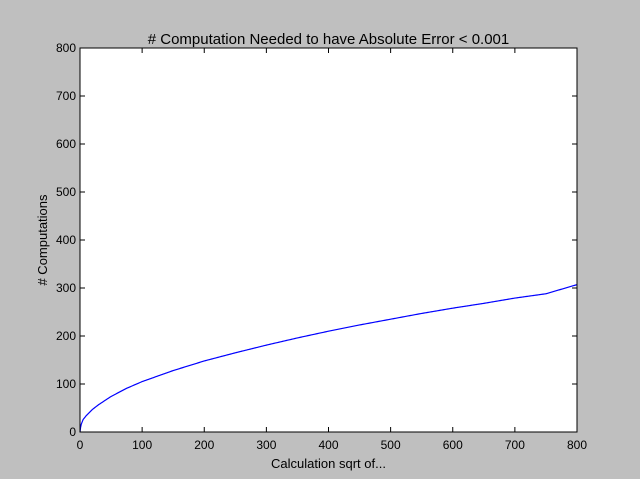 The height and width of the screenshot is (479, 640). Describe the element at coordinates (142, 445) in the screenshot. I see `x-tick-label: 100` at that location.